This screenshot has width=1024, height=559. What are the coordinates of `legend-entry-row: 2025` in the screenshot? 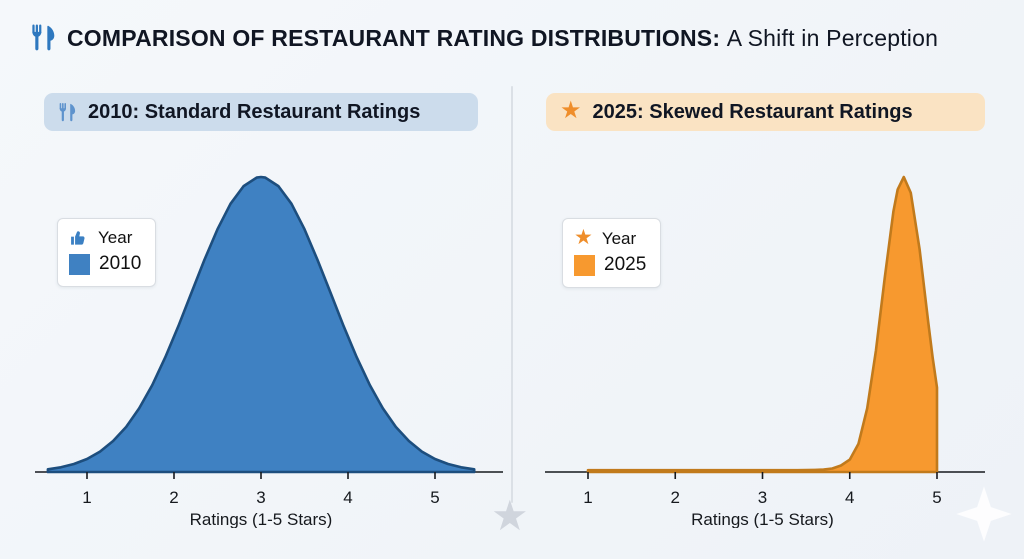 It's located at (610, 265).